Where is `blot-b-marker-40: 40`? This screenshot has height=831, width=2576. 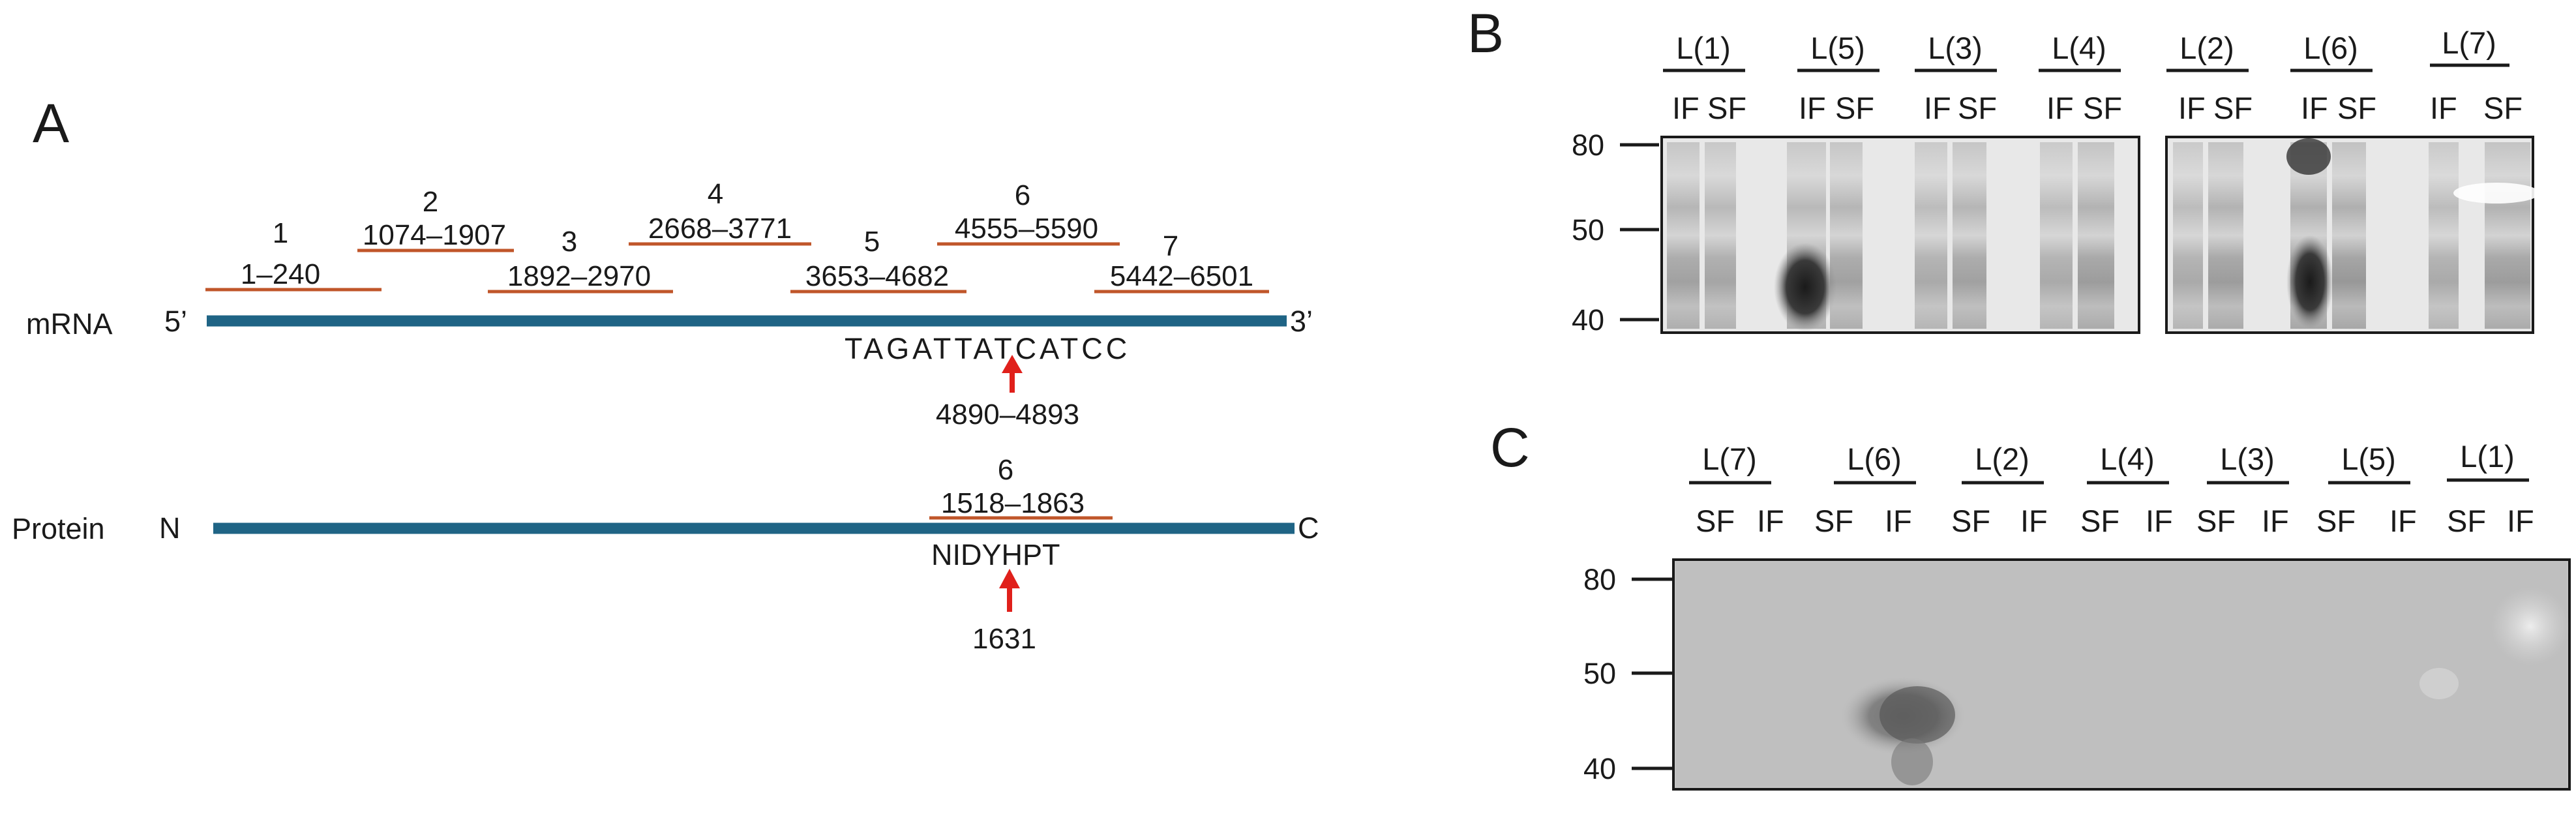
blot-b-marker-40: 40 is located at coordinates (1588, 320).